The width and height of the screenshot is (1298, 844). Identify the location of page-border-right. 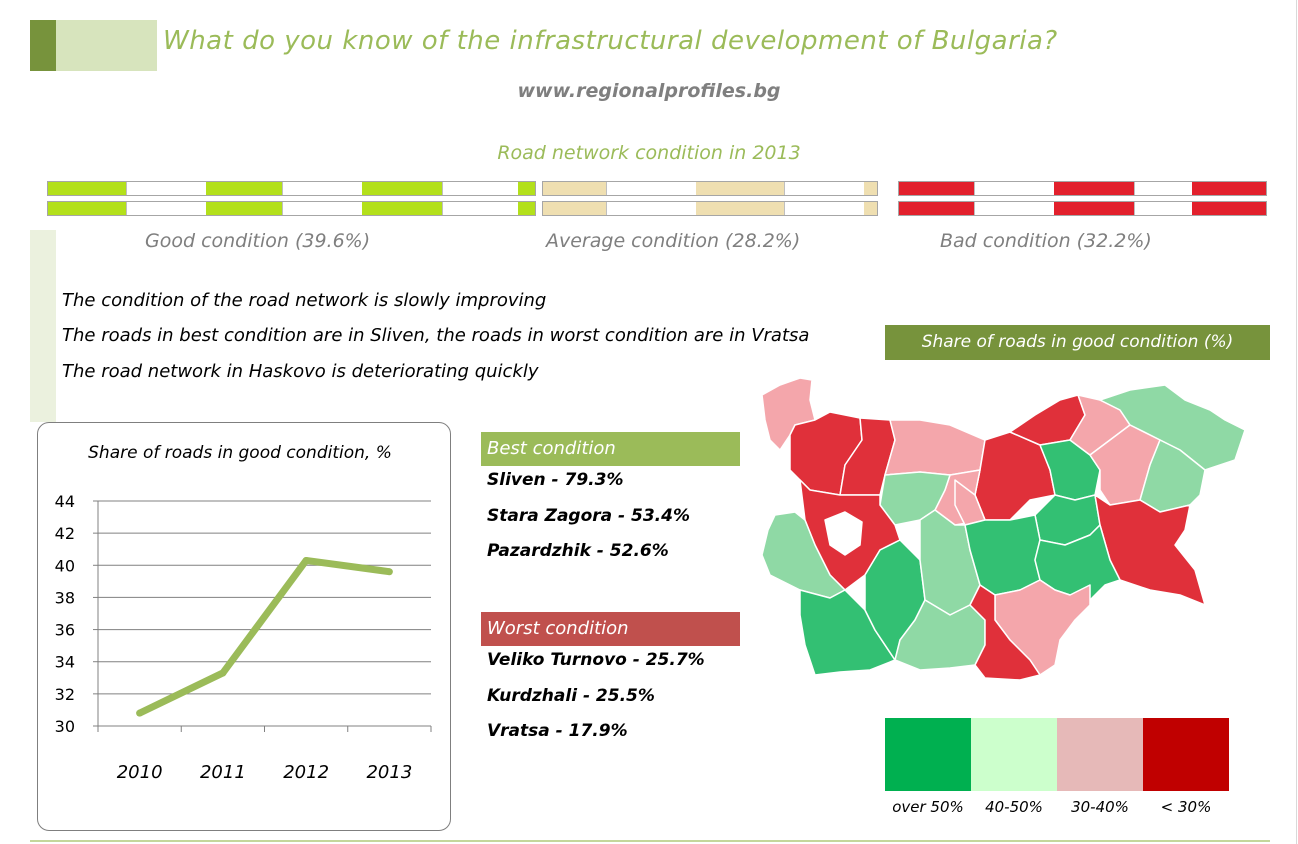
(1296, 422).